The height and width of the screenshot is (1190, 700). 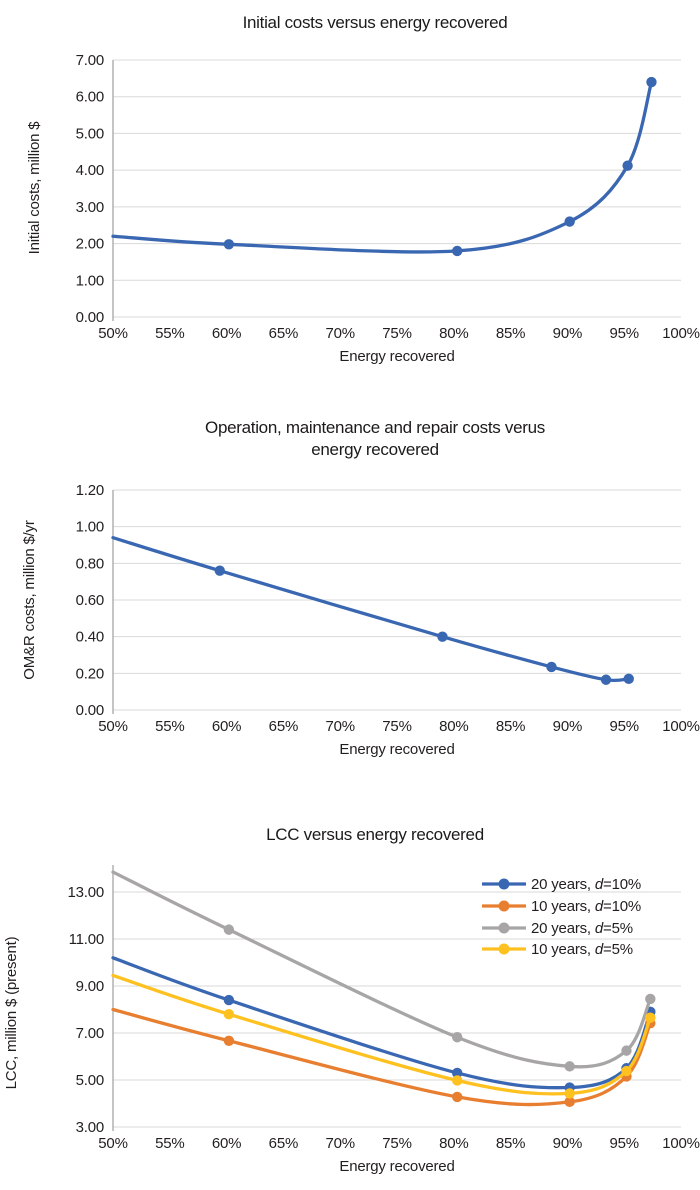 I want to click on legend-label: 20 years, d=10%, so click(x=586, y=884).